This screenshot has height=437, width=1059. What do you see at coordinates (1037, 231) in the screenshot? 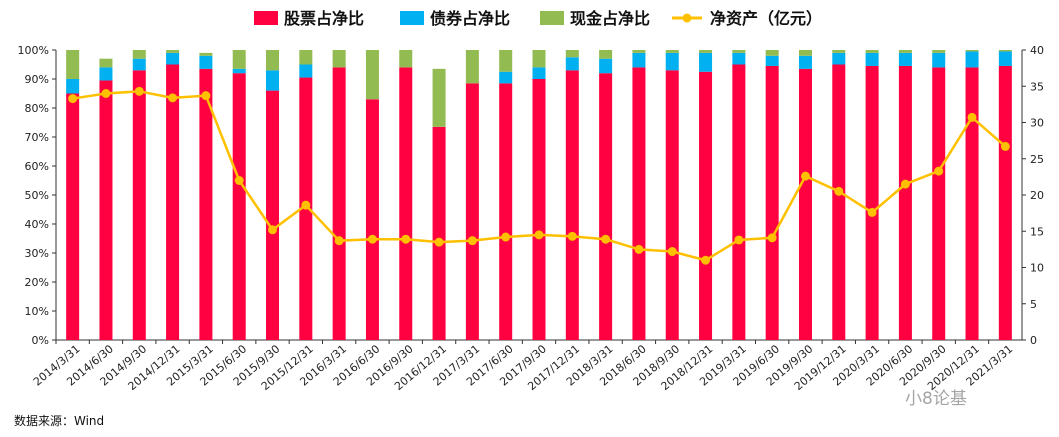
I see `y2-tick-label: 15` at bounding box center [1037, 231].